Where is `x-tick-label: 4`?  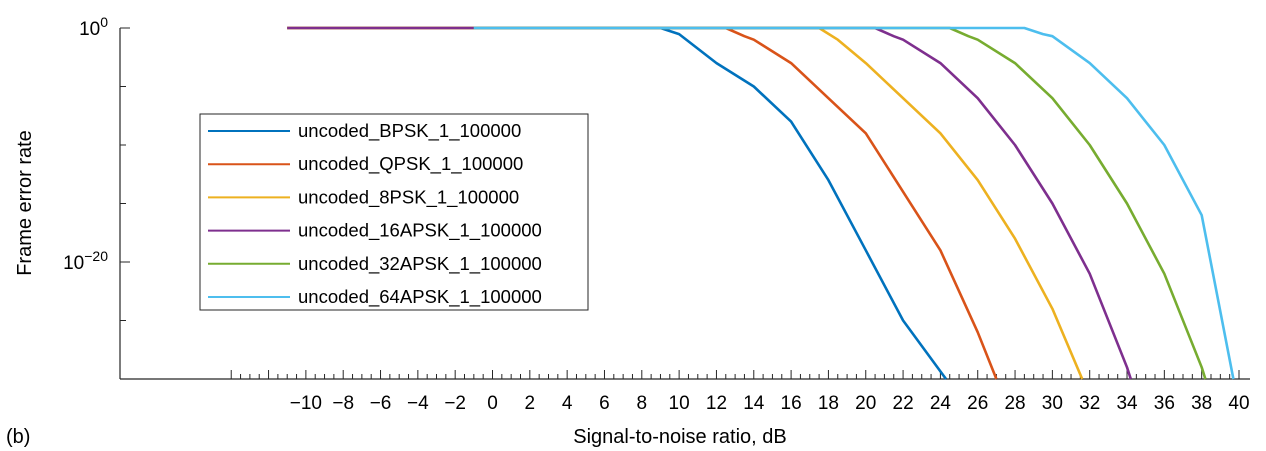
x-tick-label: 4 is located at coordinates (567, 403).